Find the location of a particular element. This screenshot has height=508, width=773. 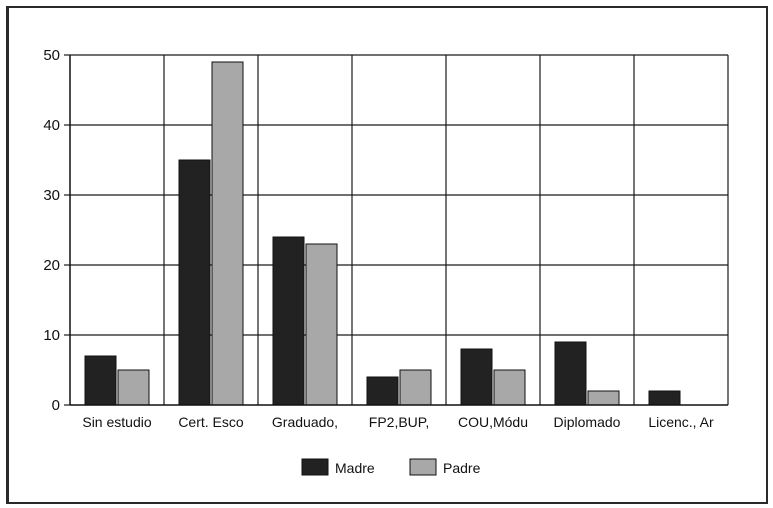

legend-swatch-padre is located at coordinates (423, 467).